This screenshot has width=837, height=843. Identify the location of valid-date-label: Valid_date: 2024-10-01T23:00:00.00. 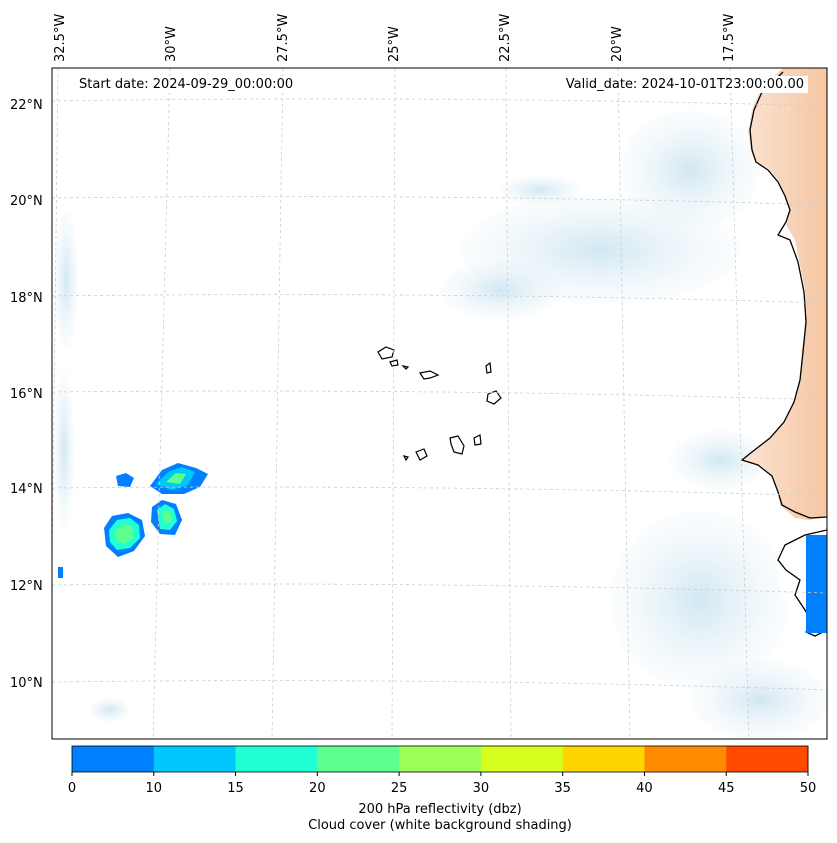
(684, 84).